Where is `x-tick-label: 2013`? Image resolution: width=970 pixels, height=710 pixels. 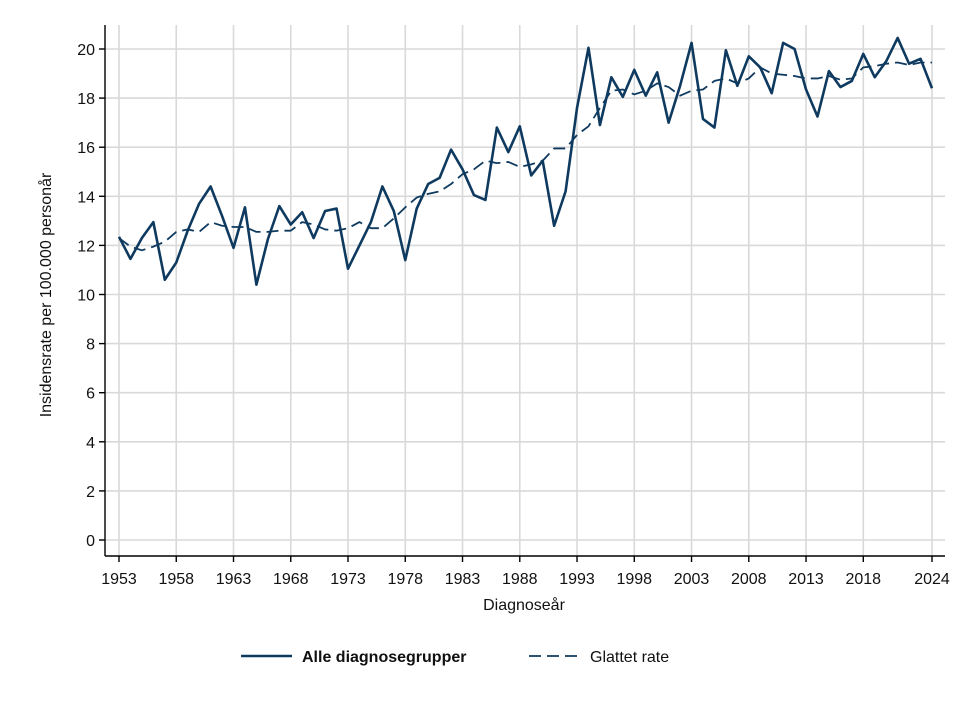 x-tick-label: 2013 is located at coordinates (806, 579).